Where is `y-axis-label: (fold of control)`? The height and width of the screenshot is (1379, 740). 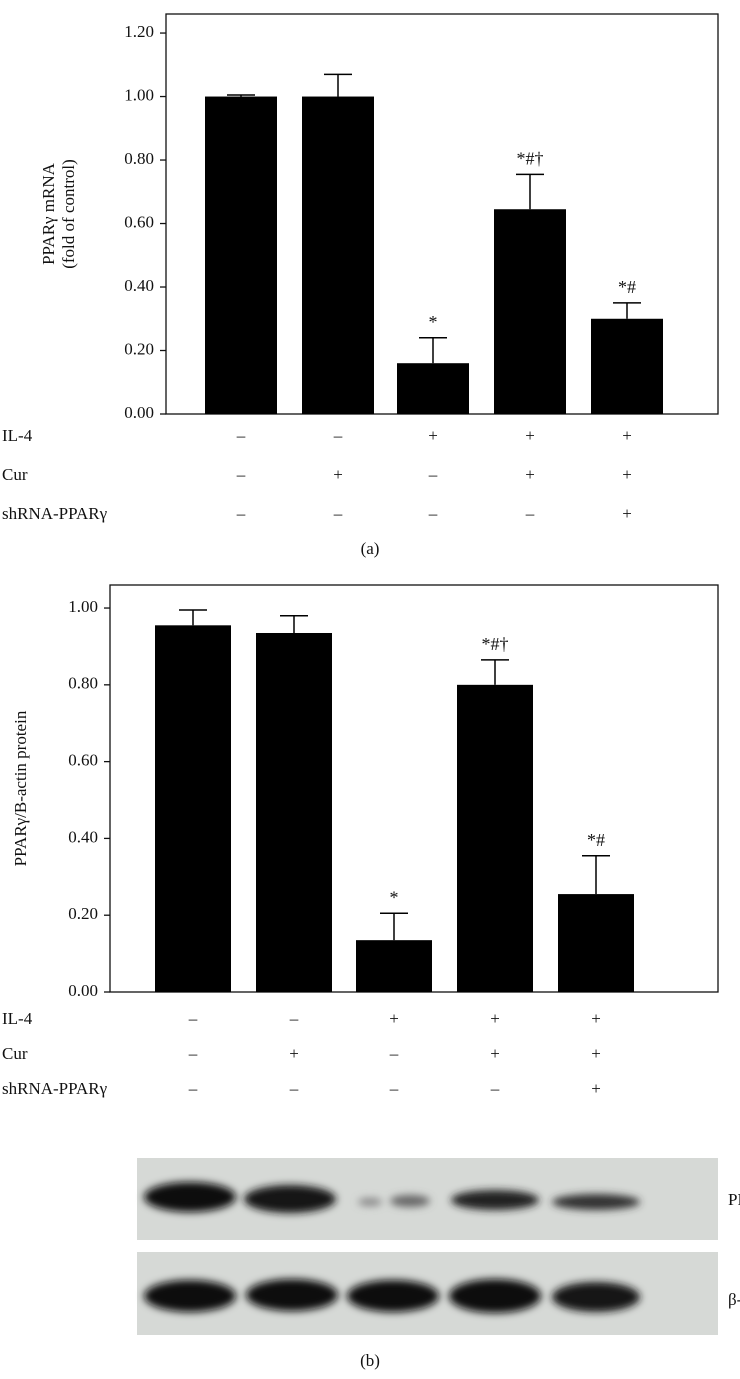
y-axis-label: (fold of control) is located at coordinates (68, 214).